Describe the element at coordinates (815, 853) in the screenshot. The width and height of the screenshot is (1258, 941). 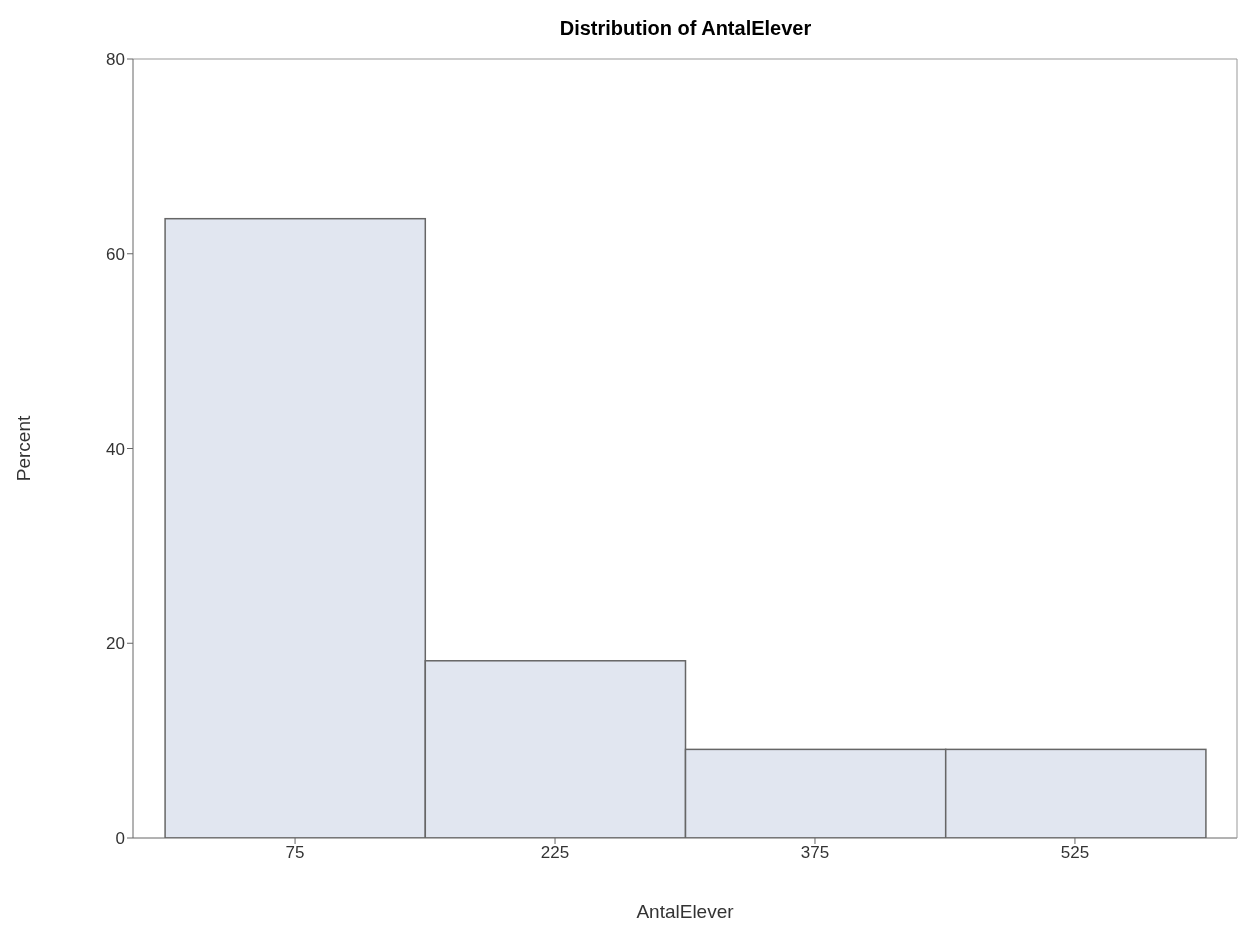
I see `x-tick-label: 375` at that location.